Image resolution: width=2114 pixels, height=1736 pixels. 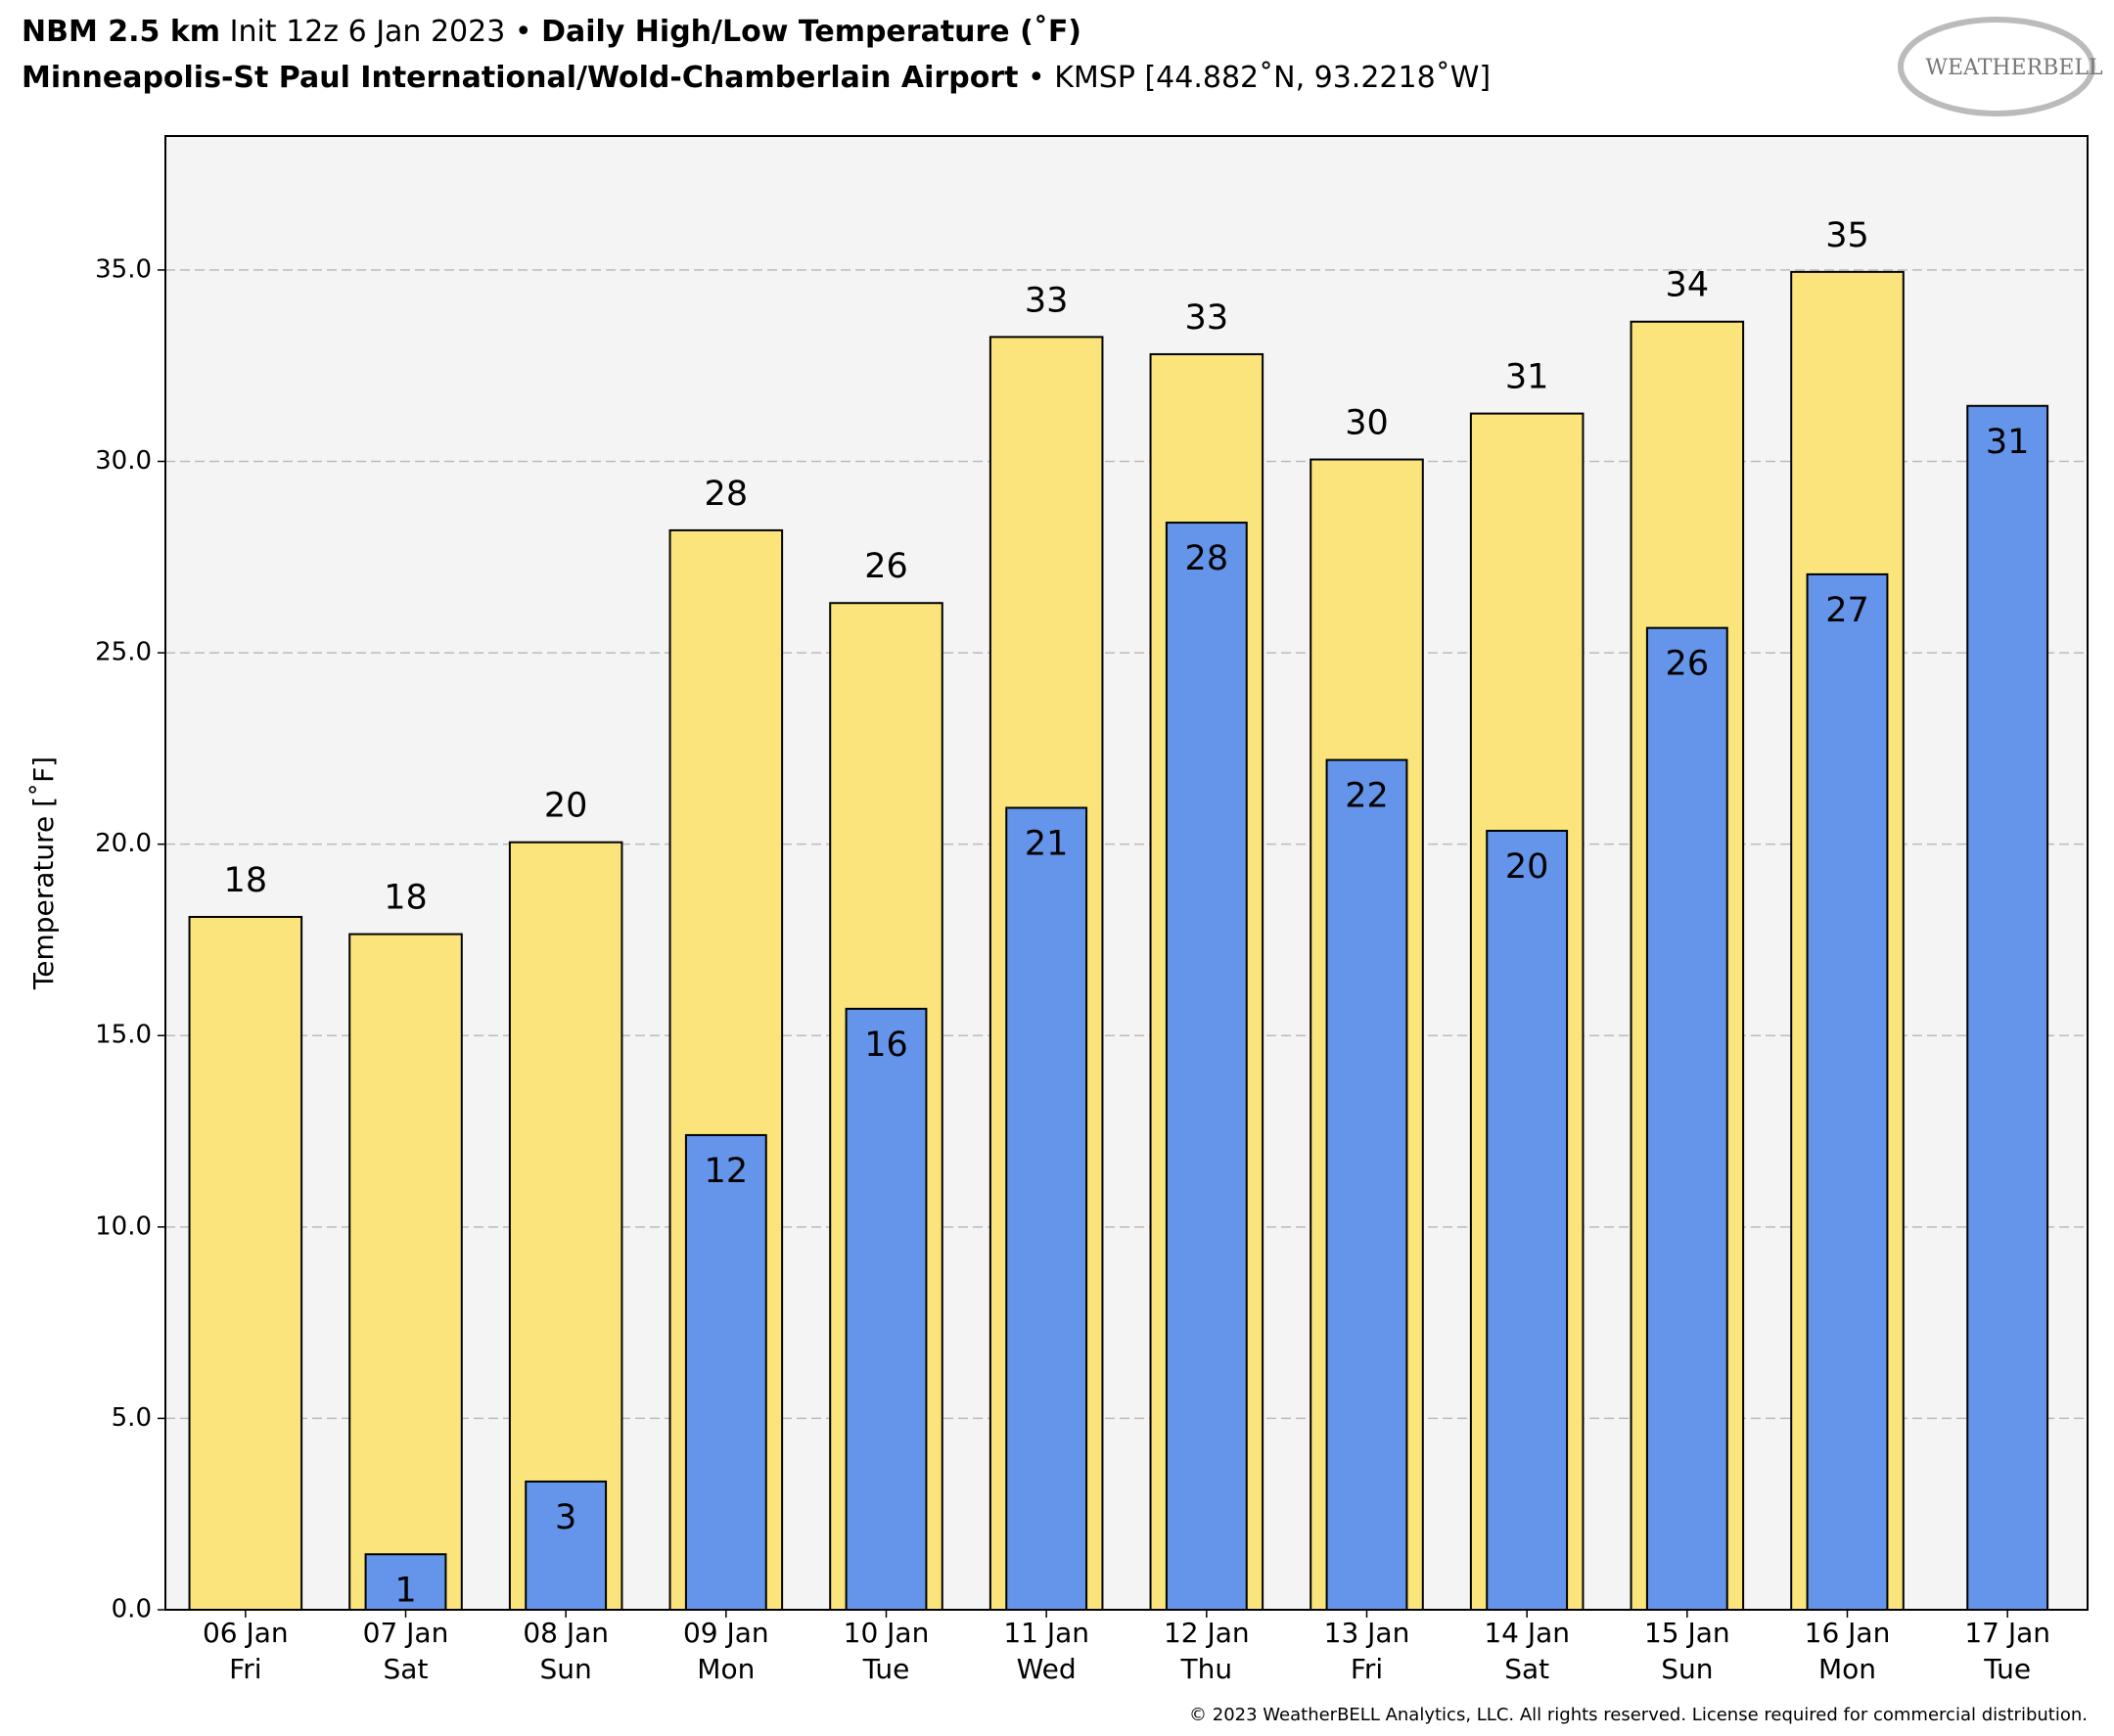 I want to click on x-tick-label: Wed, so click(x=1047, y=1669).